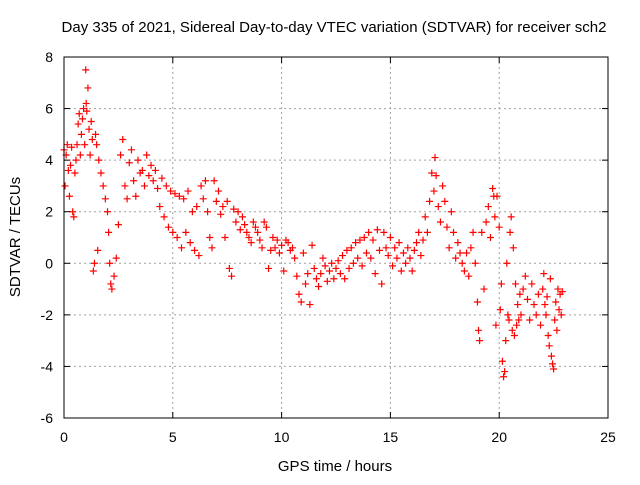 The height and width of the screenshot is (485, 640). I want to click on x-tick-label: 5, so click(173, 437).